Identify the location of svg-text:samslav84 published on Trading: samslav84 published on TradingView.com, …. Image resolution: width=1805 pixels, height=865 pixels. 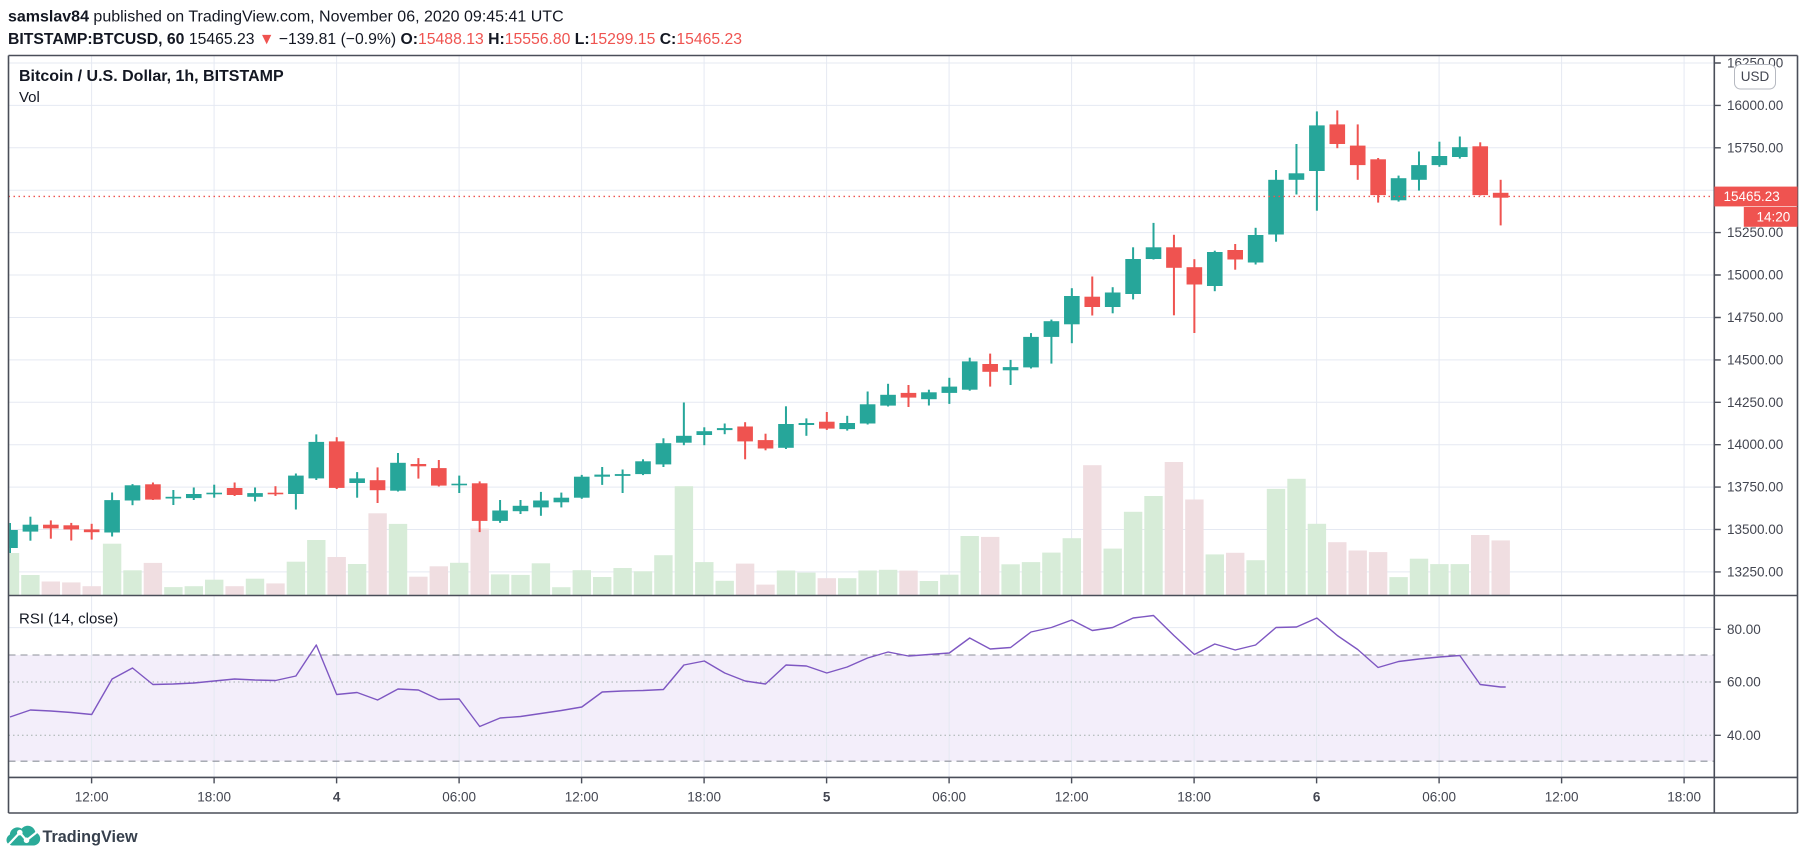
(286, 17).